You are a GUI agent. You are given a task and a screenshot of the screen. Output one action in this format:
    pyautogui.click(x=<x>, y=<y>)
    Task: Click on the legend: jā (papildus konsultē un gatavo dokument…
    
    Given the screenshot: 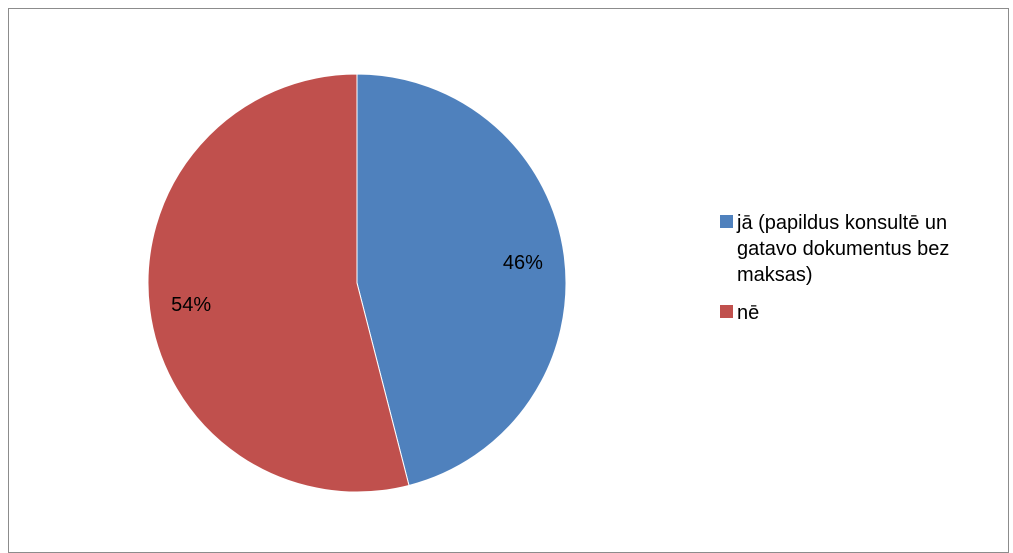 What is the action you would take?
    pyautogui.click(x=865, y=274)
    